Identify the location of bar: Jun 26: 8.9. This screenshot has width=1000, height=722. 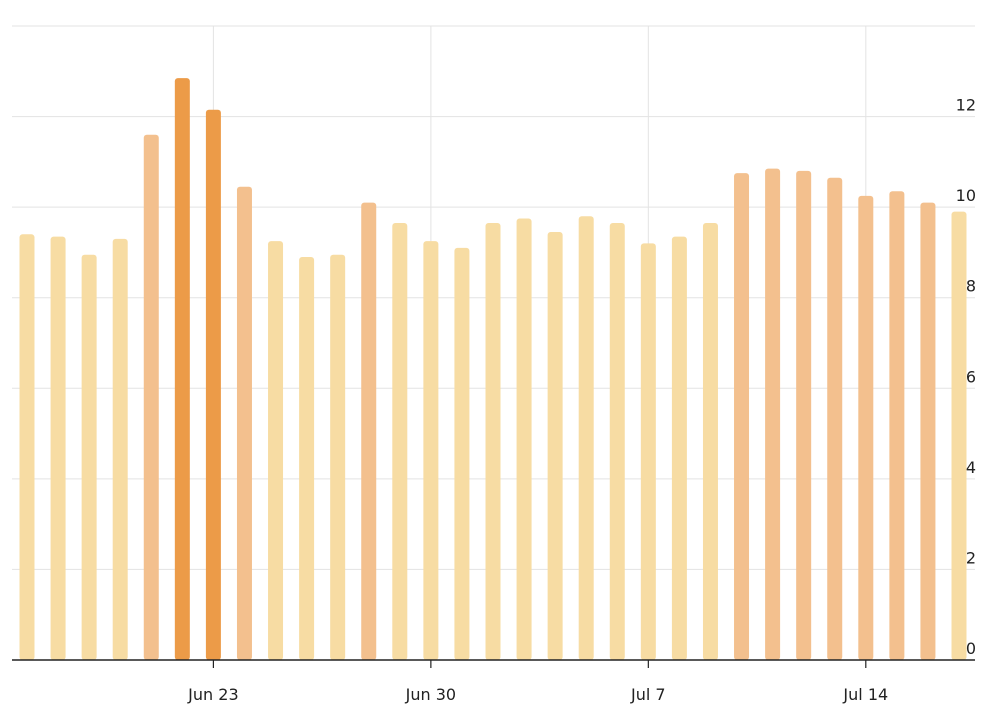
(307, 458).